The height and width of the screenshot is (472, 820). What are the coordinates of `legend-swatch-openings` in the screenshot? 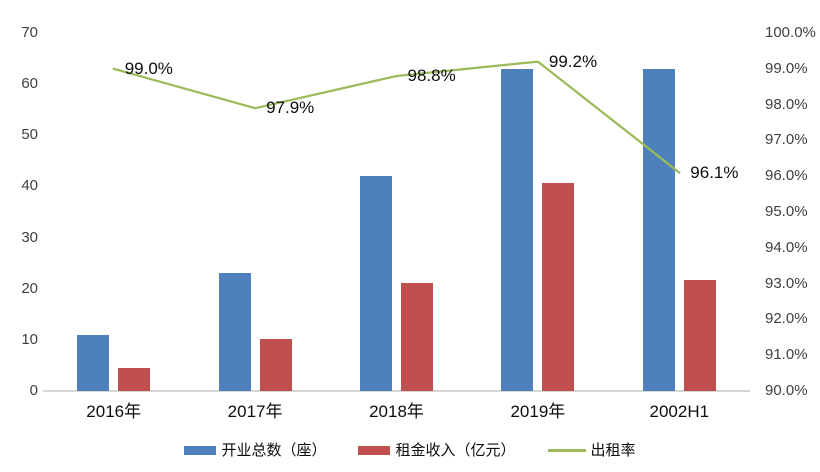 It's located at (200, 450).